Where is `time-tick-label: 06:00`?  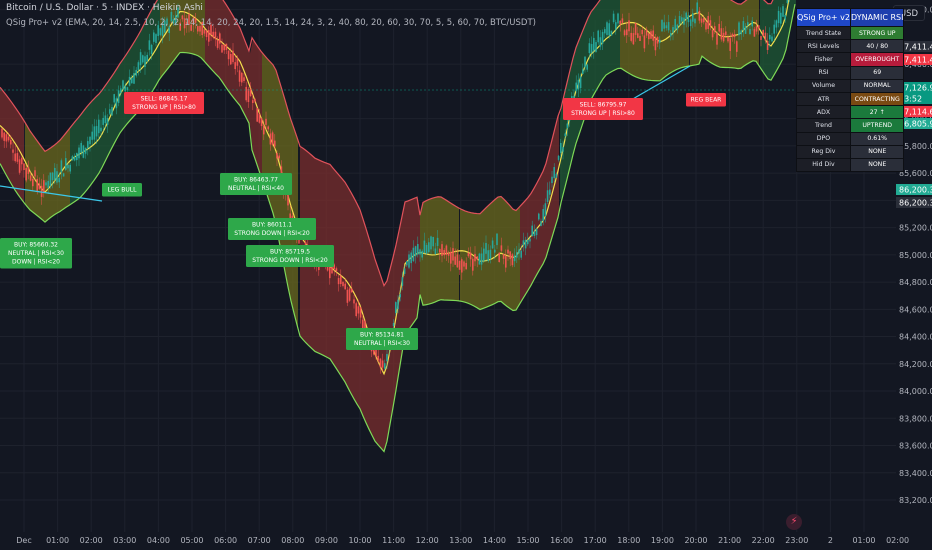
time-tick-label: 06:00 is located at coordinates (225, 540).